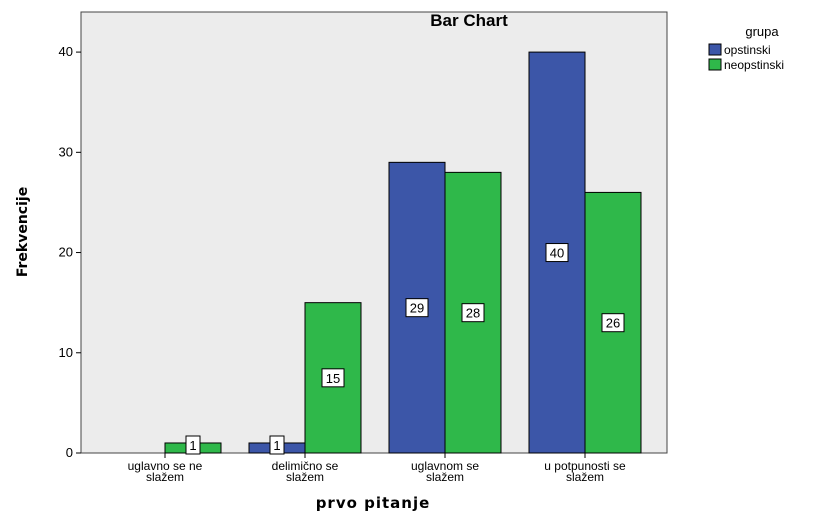 This screenshot has width=817, height=513. What do you see at coordinates (585, 471) in the screenshot?
I see `x-tick-label: u potpunosti se slažem` at bounding box center [585, 471].